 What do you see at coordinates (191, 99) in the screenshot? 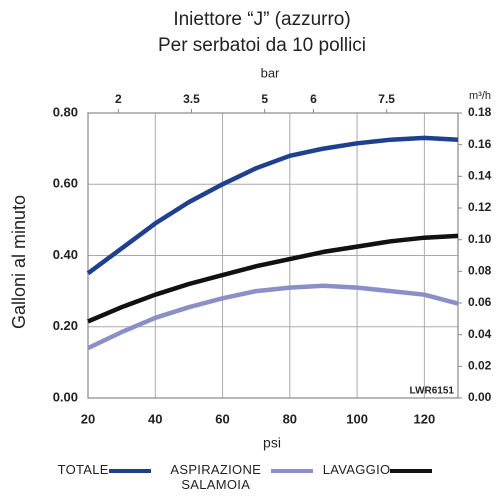
I see `x2-tick-label: 3.5` at bounding box center [191, 99].